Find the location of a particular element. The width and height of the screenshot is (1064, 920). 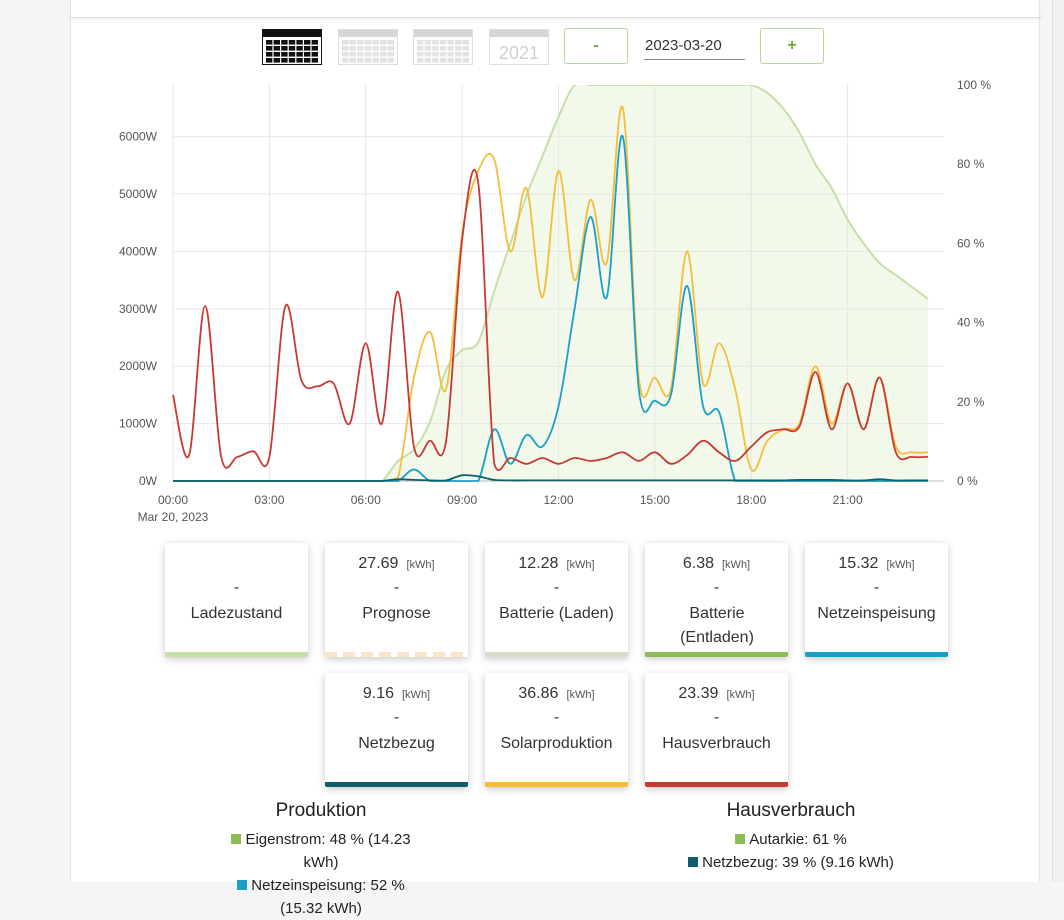

x-tick-label: 03:00 is located at coordinates (269, 500).